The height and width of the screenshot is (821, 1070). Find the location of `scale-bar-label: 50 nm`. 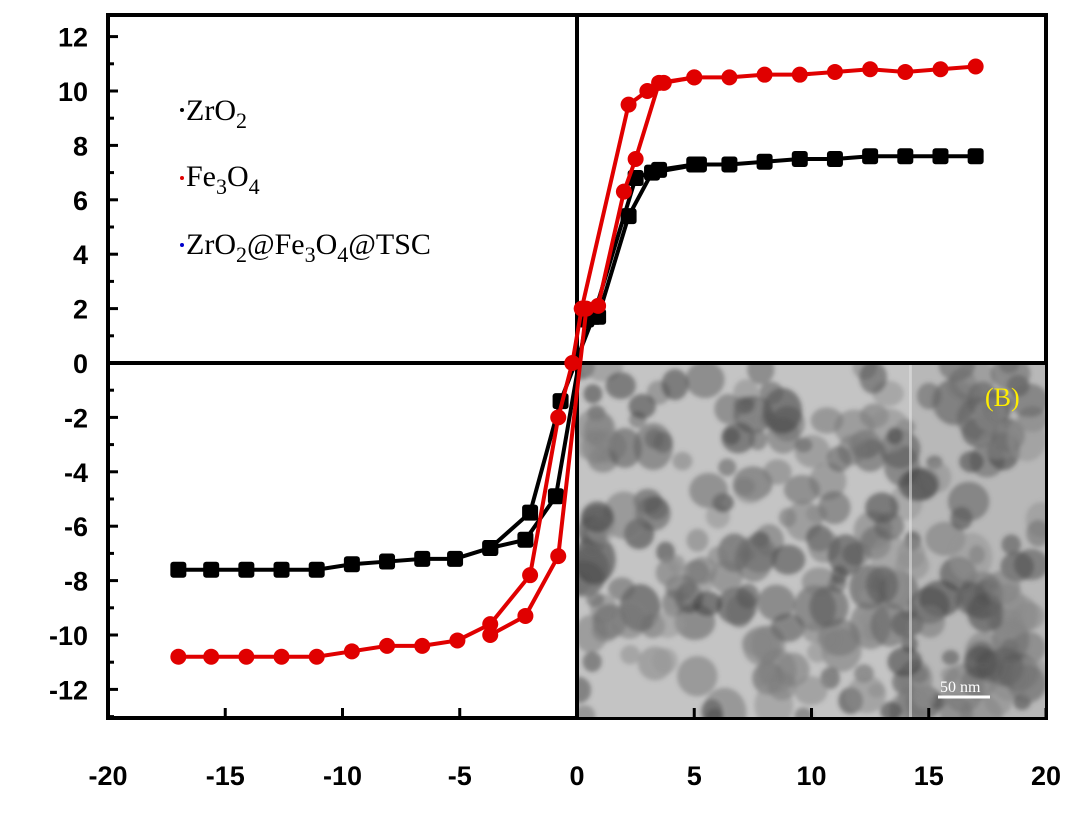

scale-bar-label: 50 nm is located at coordinates (960, 687).